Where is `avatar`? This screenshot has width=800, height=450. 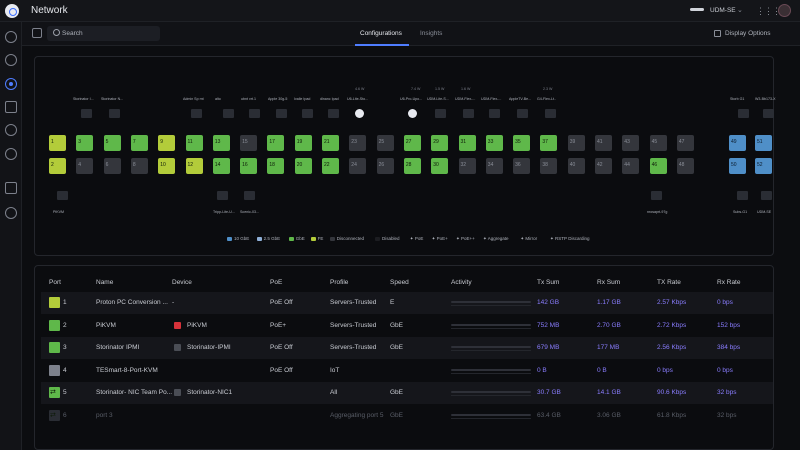 avatar is located at coordinates (784, 10).